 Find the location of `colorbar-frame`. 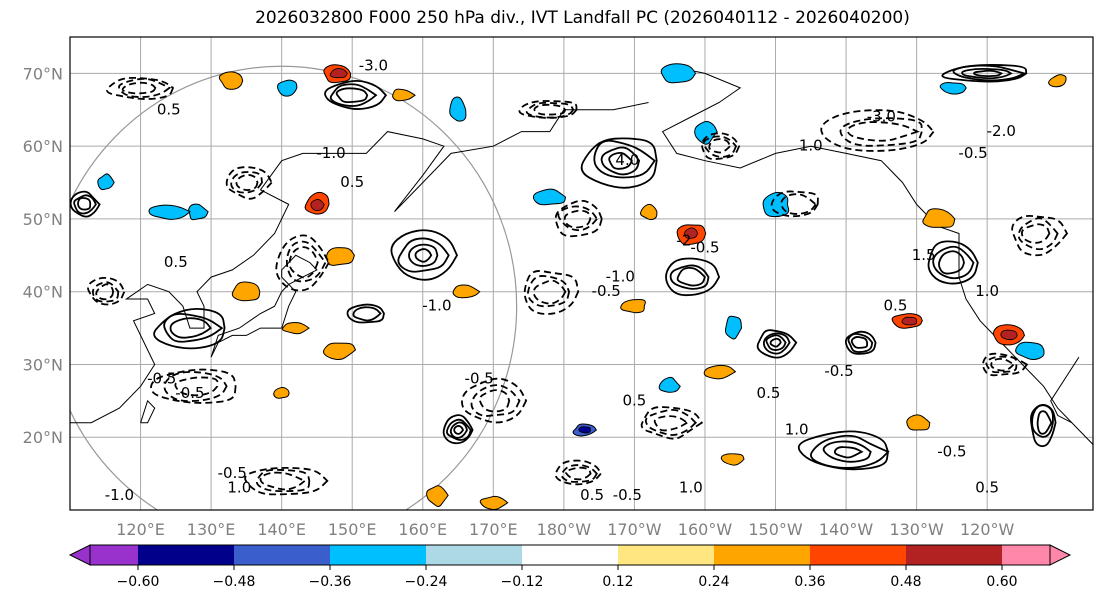

colorbar-frame is located at coordinates (570, 555).